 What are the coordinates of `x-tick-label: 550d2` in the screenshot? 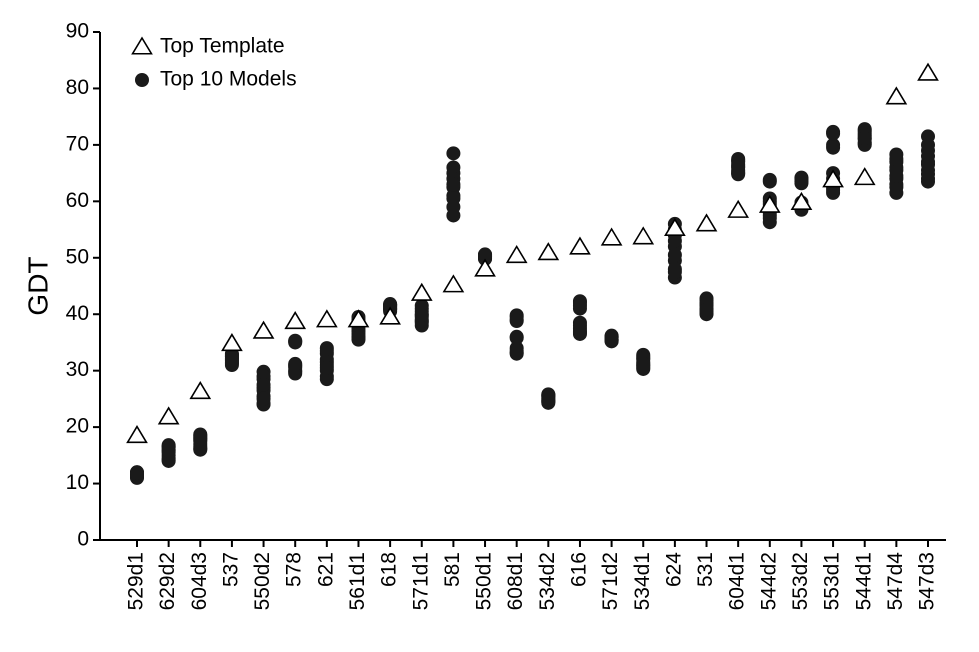 It's located at (262, 581).